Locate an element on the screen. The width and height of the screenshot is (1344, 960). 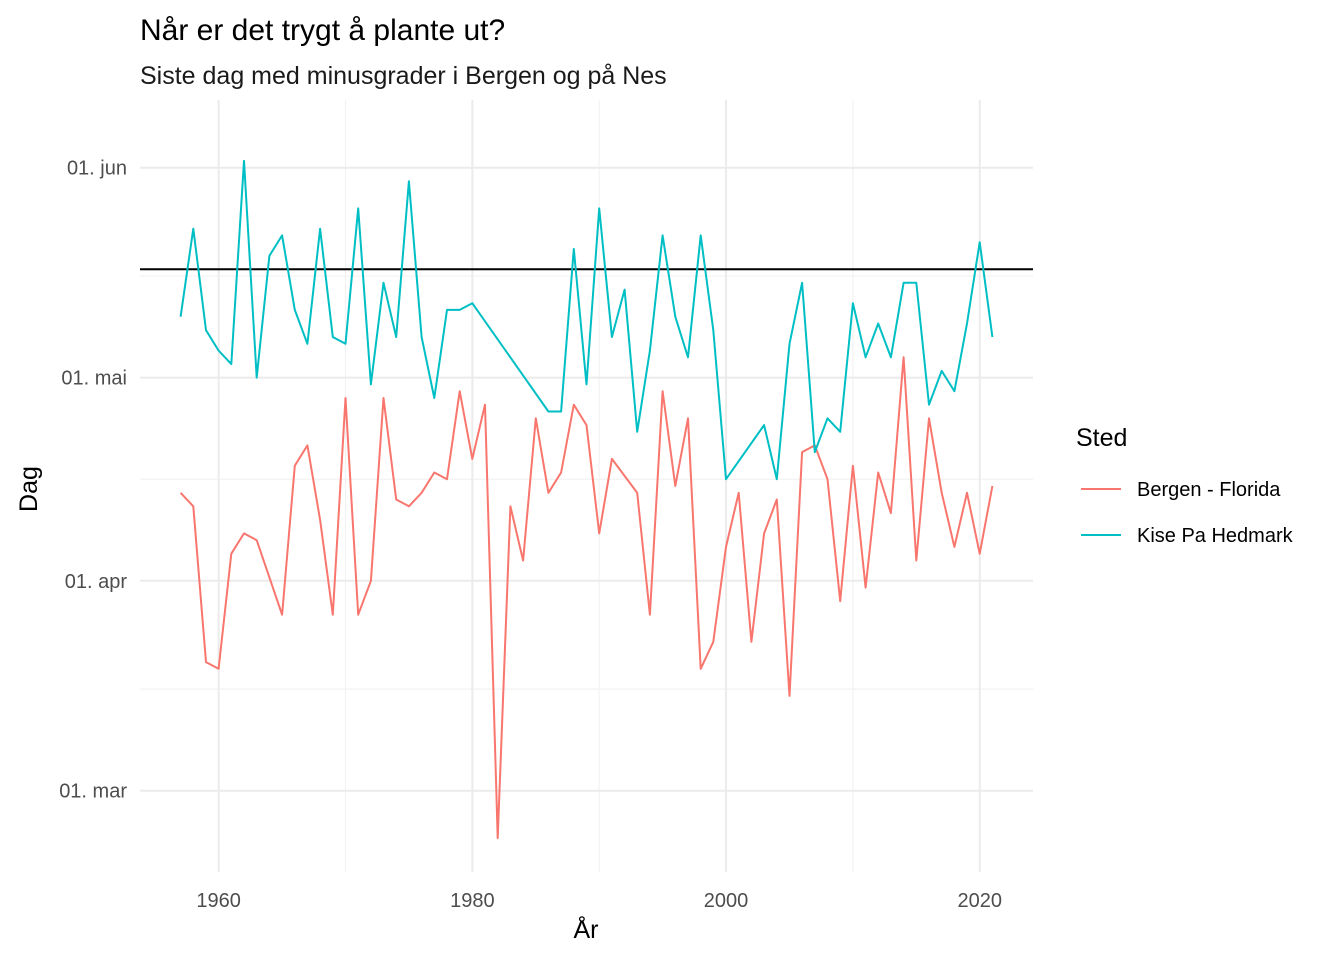
x-tick-label: 2020 is located at coordinates (979, 901).